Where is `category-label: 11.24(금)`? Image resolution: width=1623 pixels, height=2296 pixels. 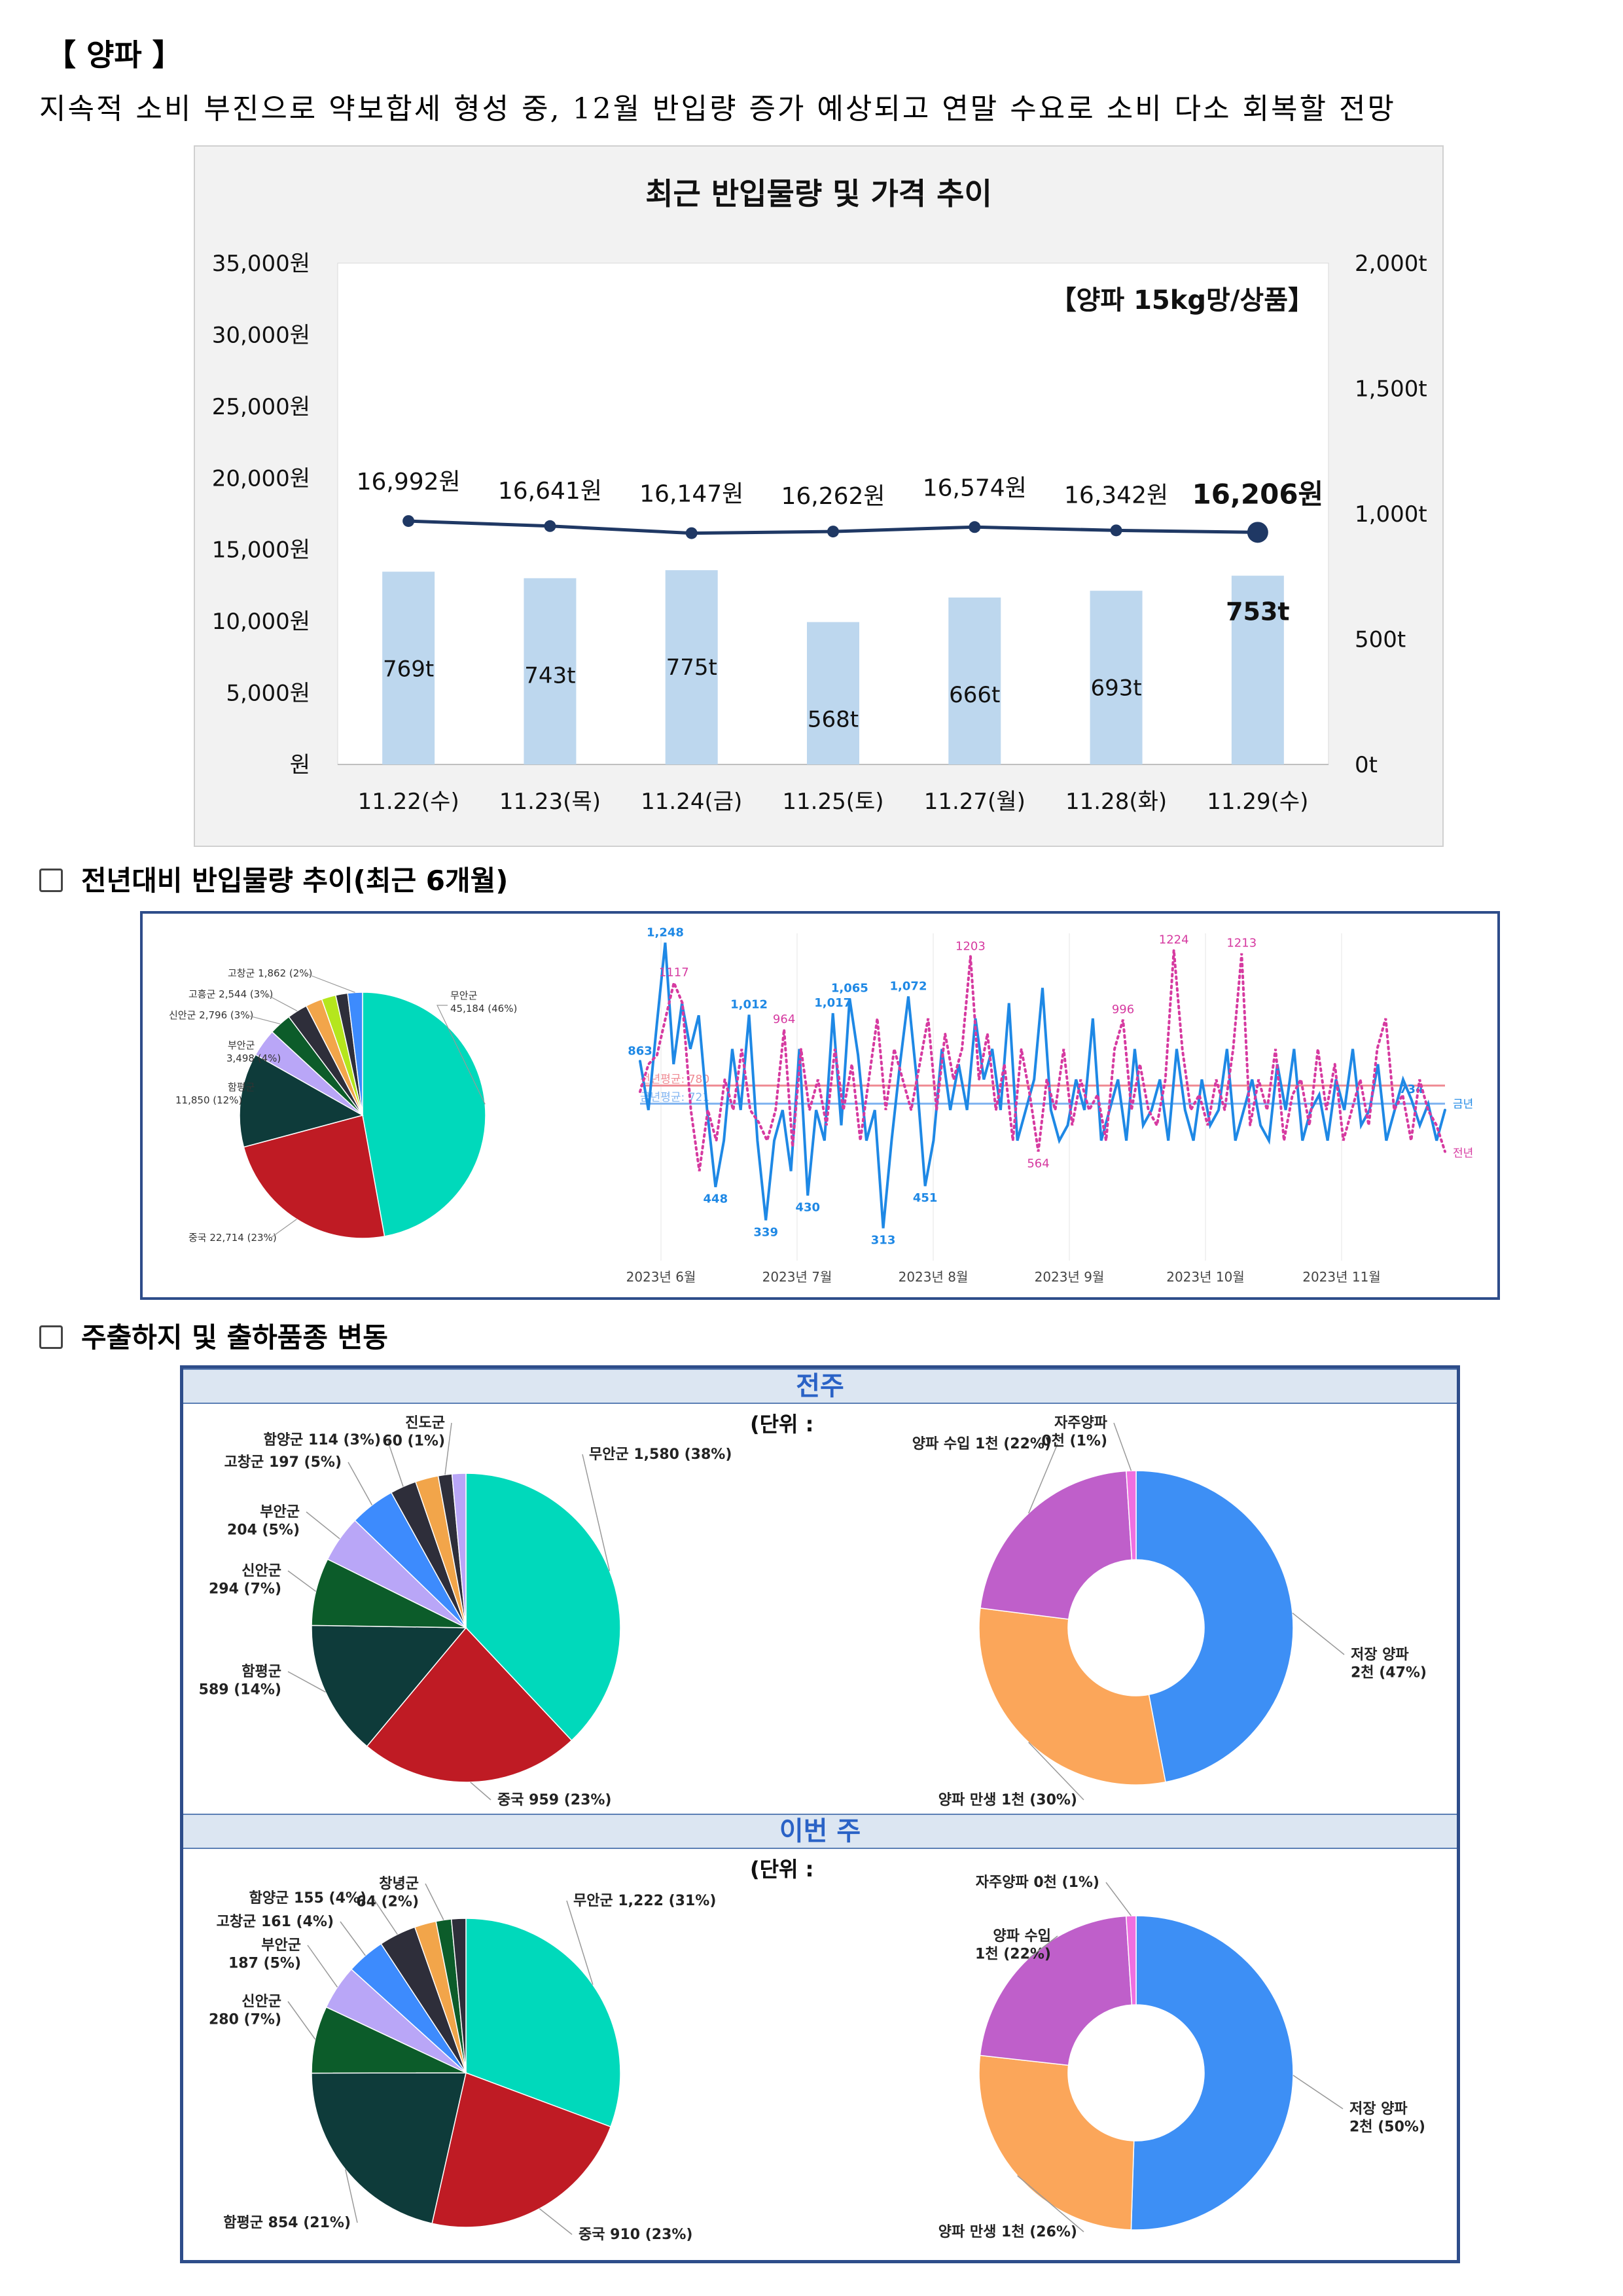
category-label: 11.24(금) is located at coordinates (691, 802).